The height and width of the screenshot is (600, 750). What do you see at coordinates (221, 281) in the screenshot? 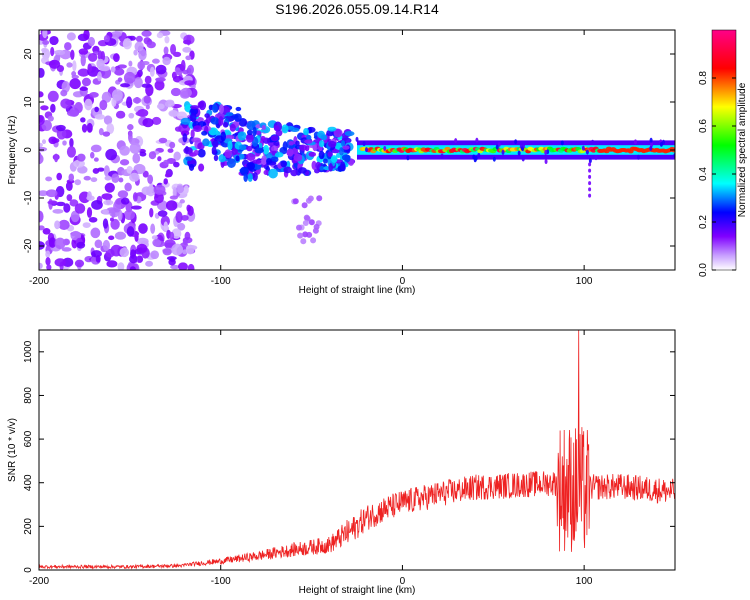
I see `x-tick-label: -100` at bounding box center [221, 281].